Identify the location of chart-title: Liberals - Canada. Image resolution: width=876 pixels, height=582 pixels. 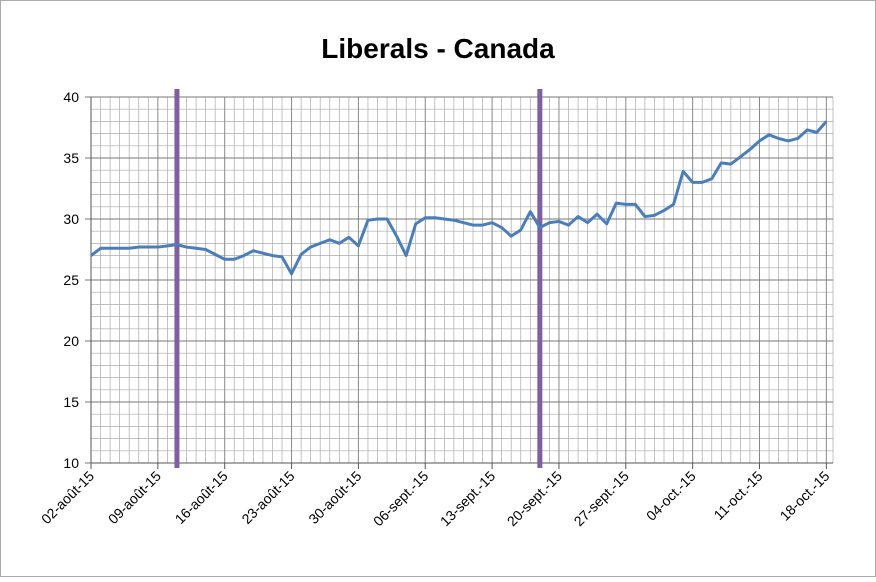
(438, 48).